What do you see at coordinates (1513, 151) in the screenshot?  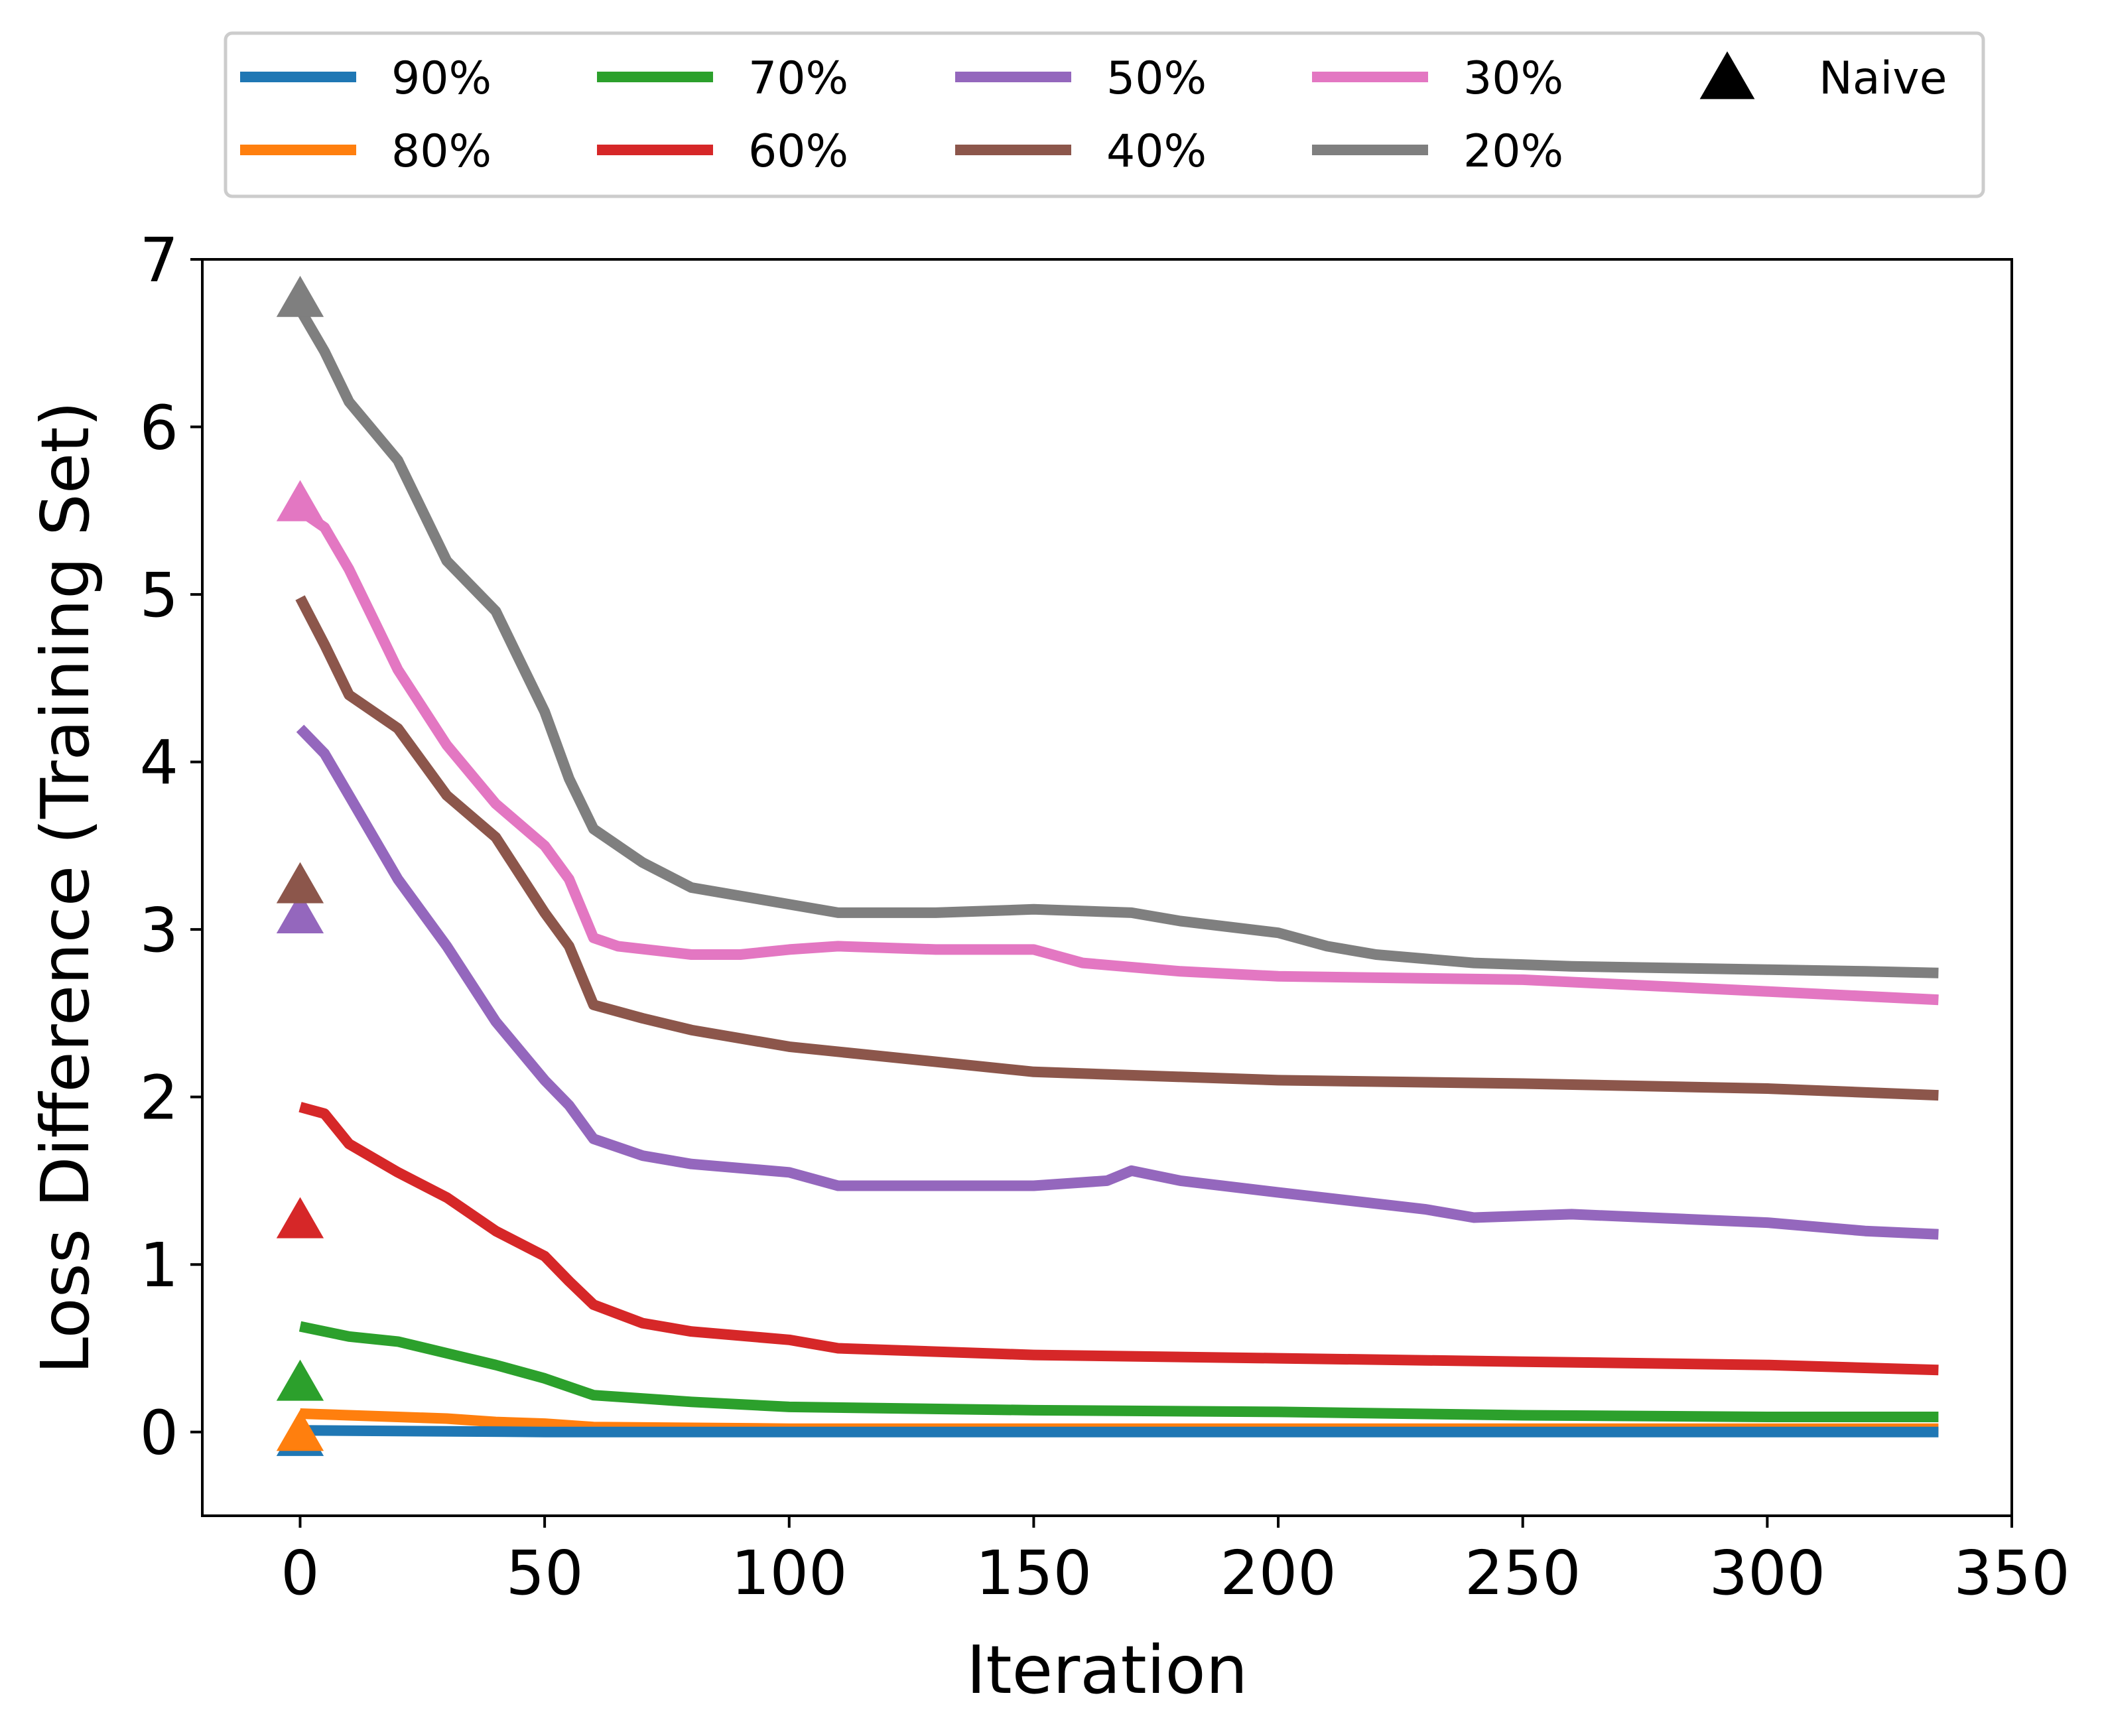 I see `legend-label-20pct: 20%` at bounding box center [1513, 151].